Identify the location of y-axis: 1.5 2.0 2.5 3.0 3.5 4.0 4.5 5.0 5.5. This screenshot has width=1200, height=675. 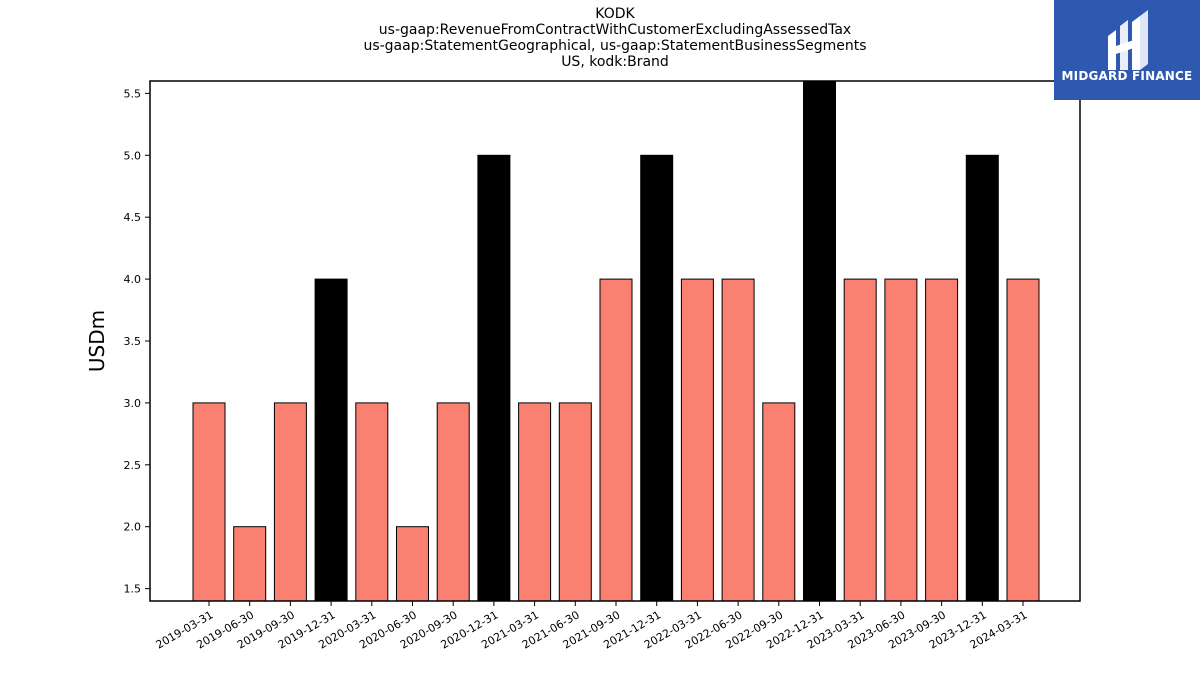
(137, 341).